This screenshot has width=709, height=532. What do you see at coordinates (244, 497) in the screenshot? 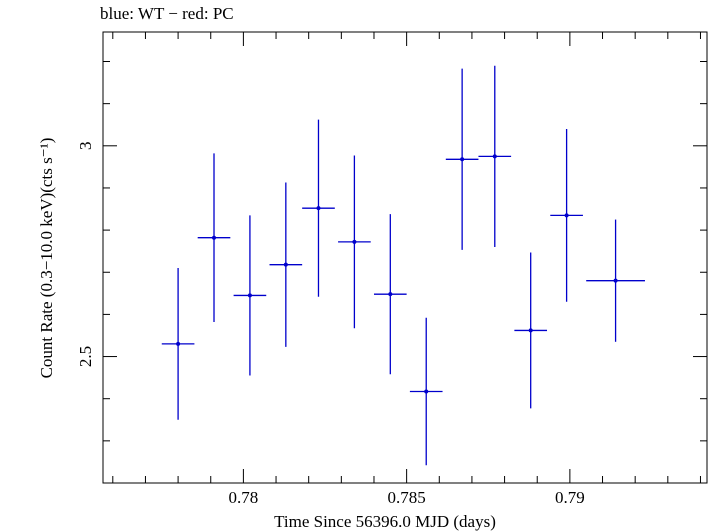
I see `x-tick-label: 0.78` at bounding box center [244, 497].